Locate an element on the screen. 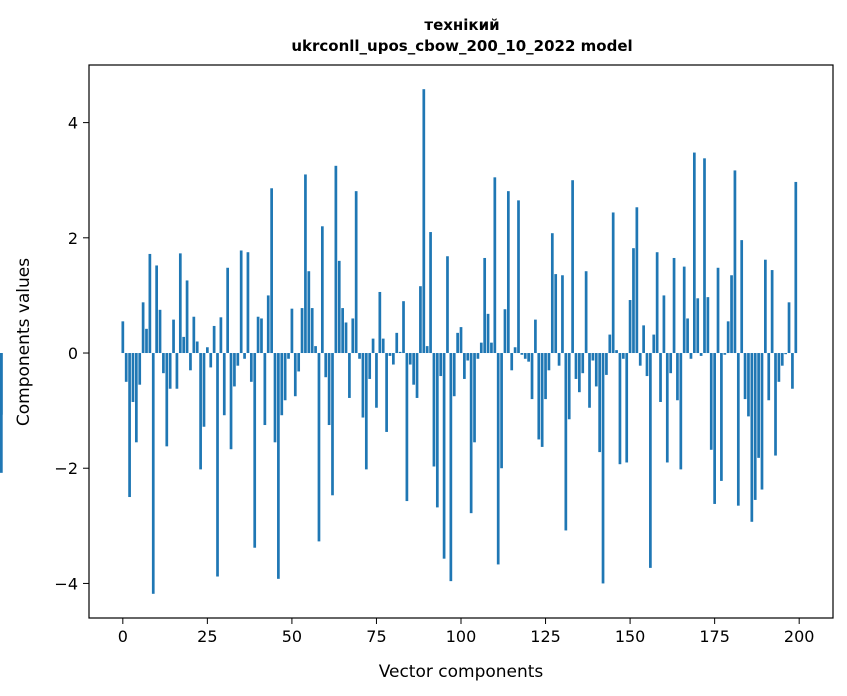 This screenshot has width=847, height=696. x-tick-label: 175 is located at coordinates (714, 636).